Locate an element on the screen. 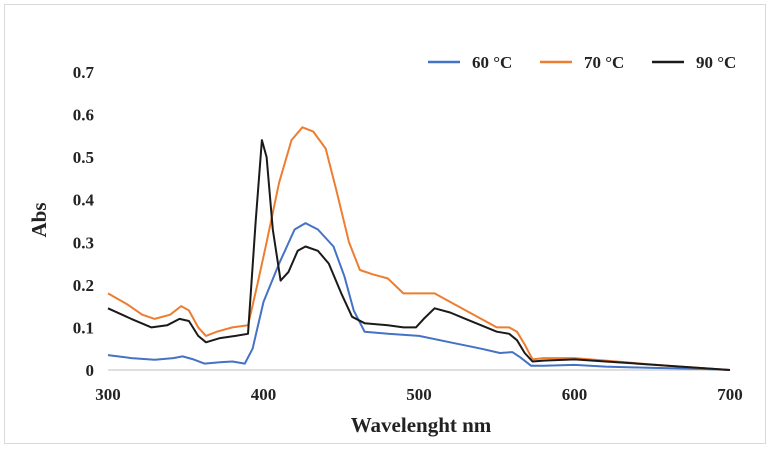 The width and height of the screenshot is (772, 450). y-tick-label: 0.1 is located at coordinates (83, 327).